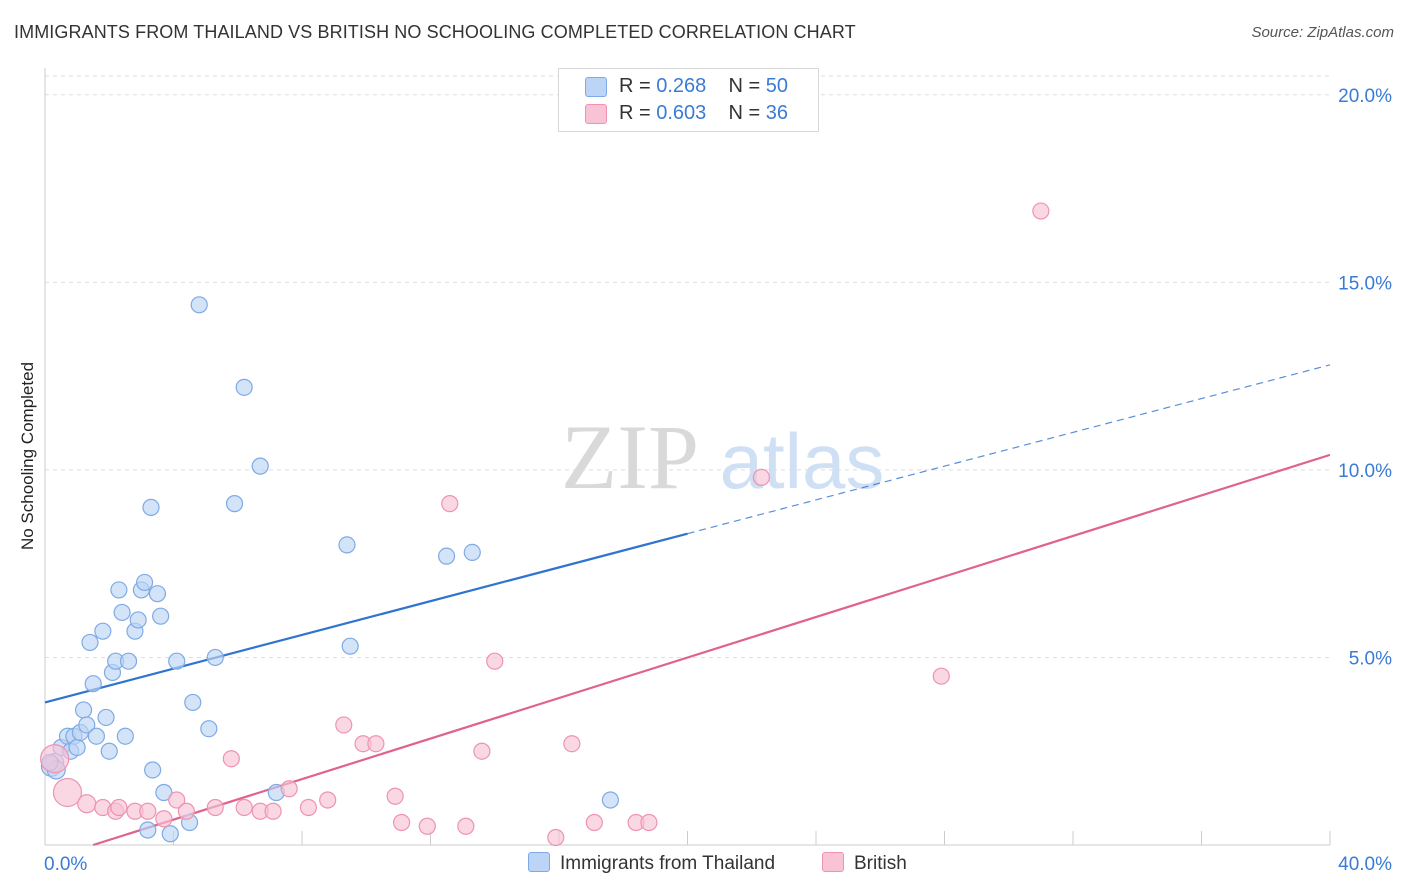 The width and height of the screenshot is (1406, 892). What do you see at coordinates (688, 100) in the screenshot?
I see `correlation-legend: R = 0.268 N = 50 R = 0.603 N = 36` at bounding box center [688, 100].